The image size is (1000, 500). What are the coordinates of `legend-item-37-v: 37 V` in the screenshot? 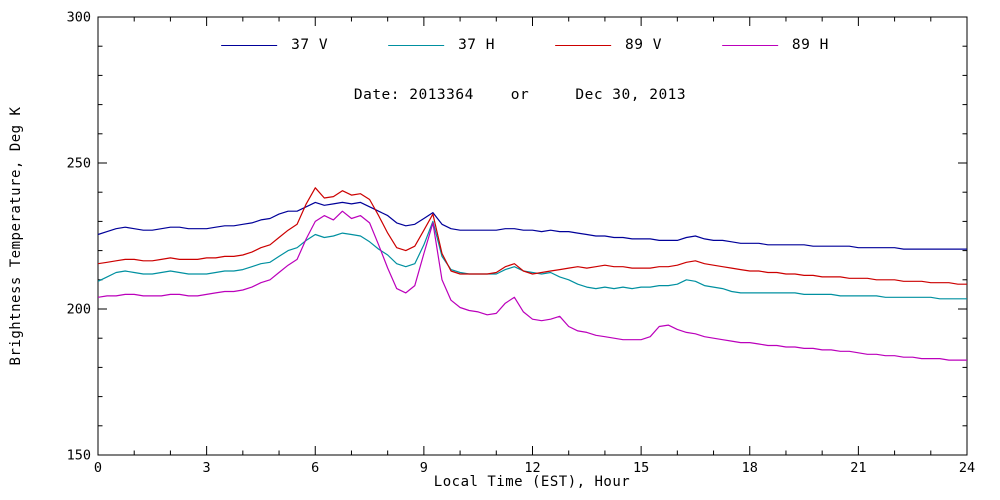 It's located at (274, 45).